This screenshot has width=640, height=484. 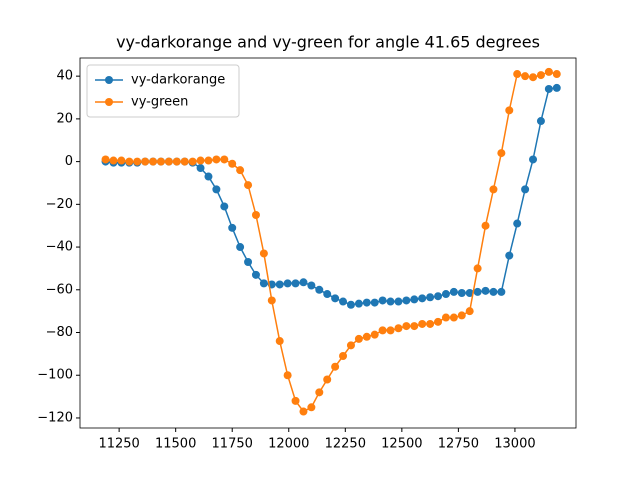 I want to click on y-tick-label: −100, so click(x=55, y=375).